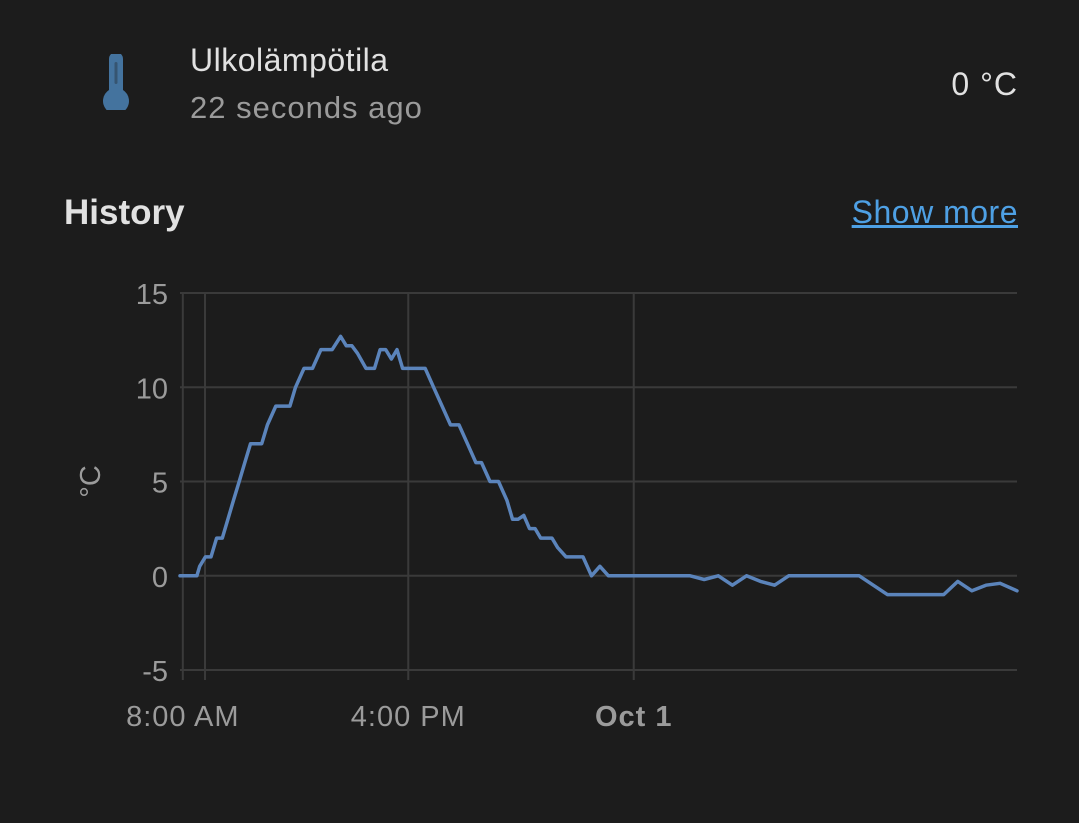  What do you see at coordinates (160, 578) in the screenshot?
I see `y-tick-label: 0` at bounding box center [160, 578].